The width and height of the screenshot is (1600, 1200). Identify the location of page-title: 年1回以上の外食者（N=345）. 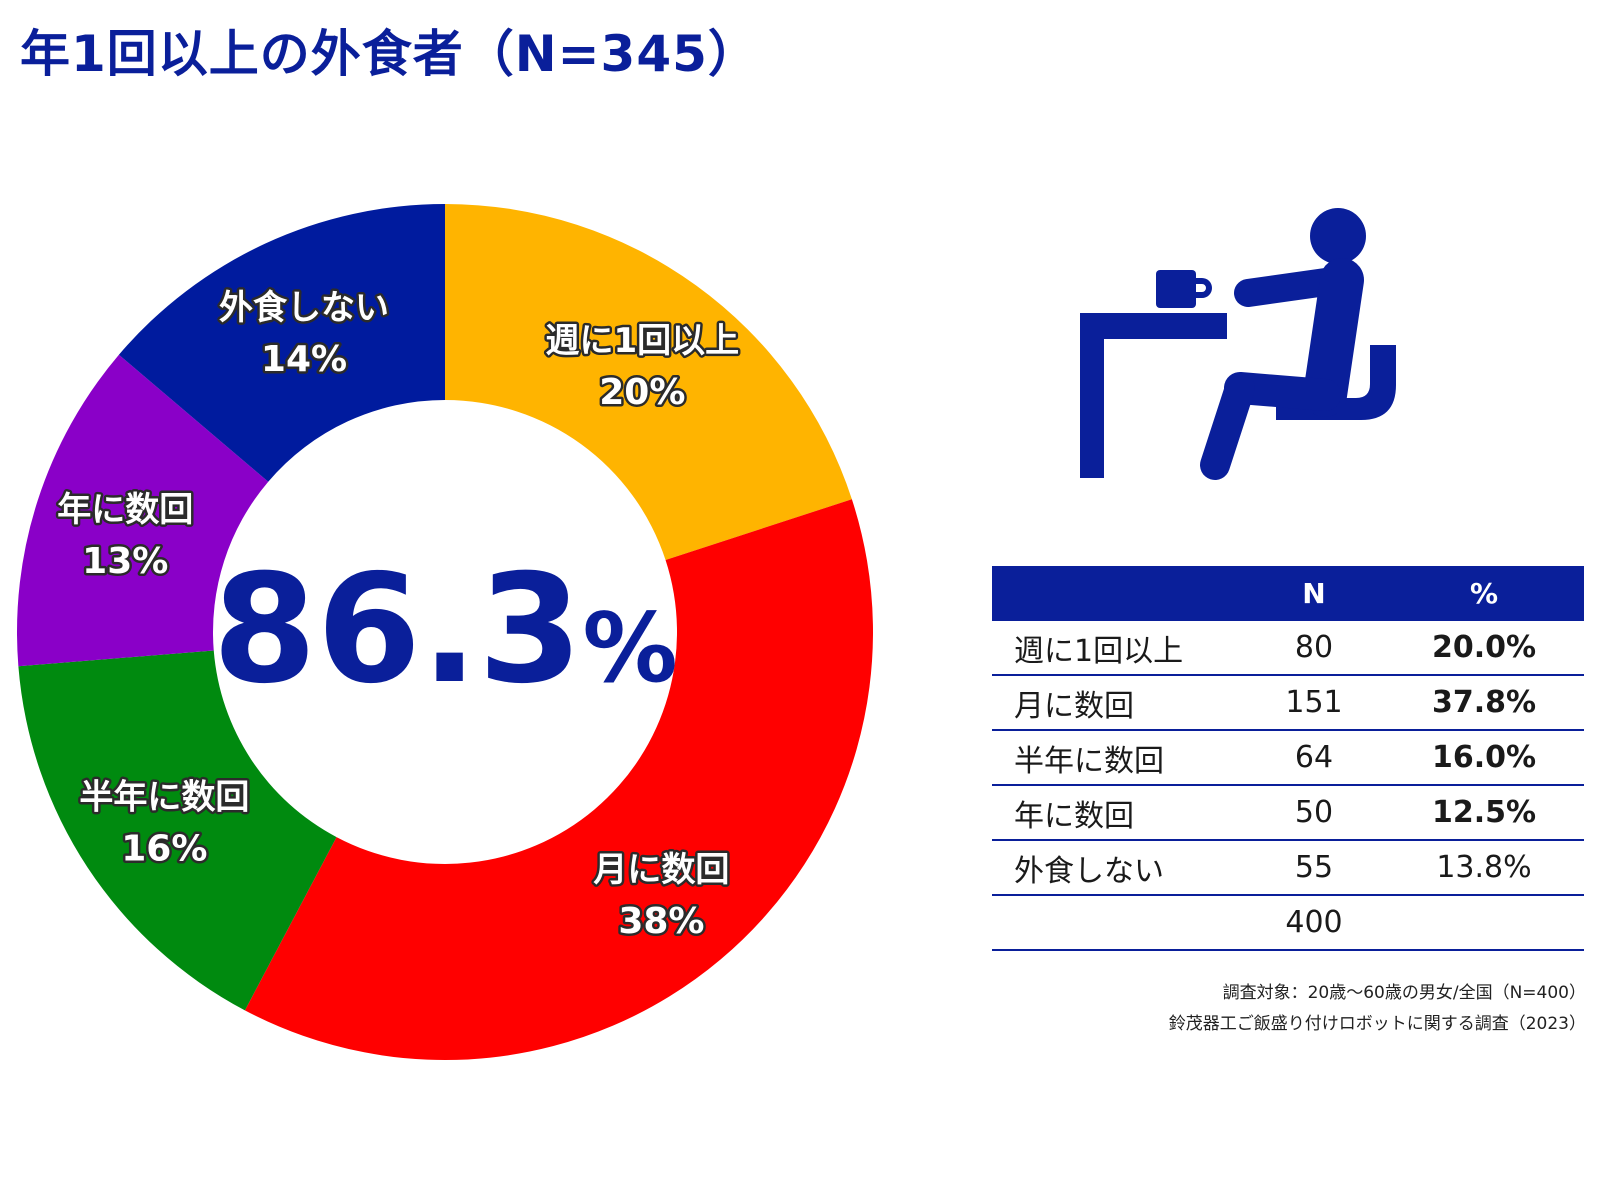
(389, 54).